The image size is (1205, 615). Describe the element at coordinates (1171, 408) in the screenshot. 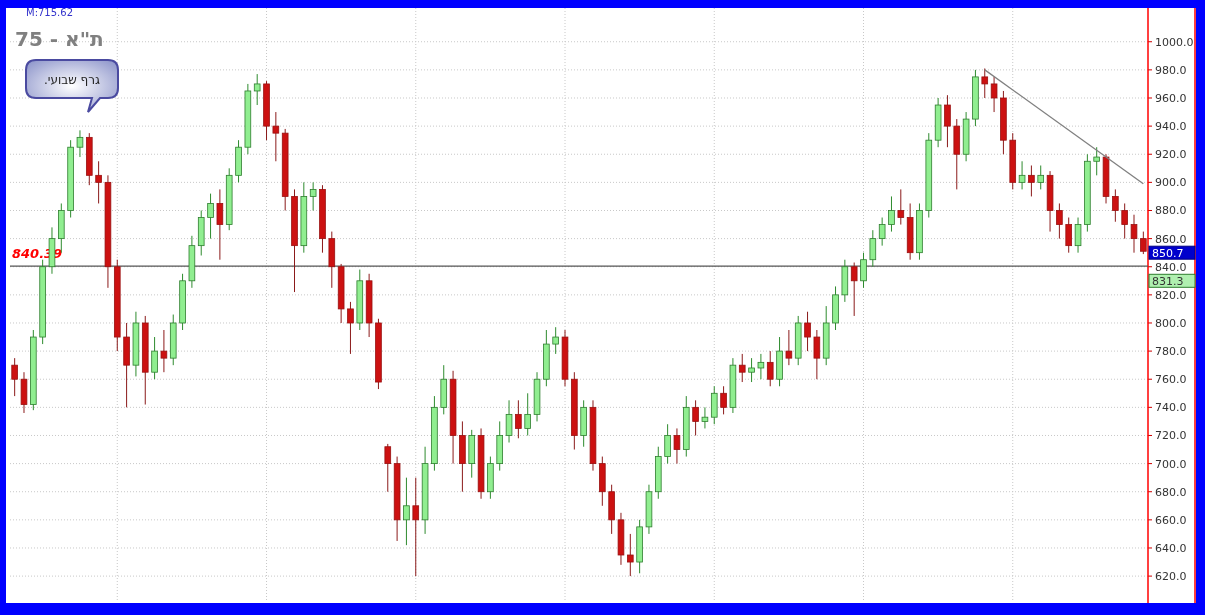

I see `y-tick-label: 740.0` at that location.